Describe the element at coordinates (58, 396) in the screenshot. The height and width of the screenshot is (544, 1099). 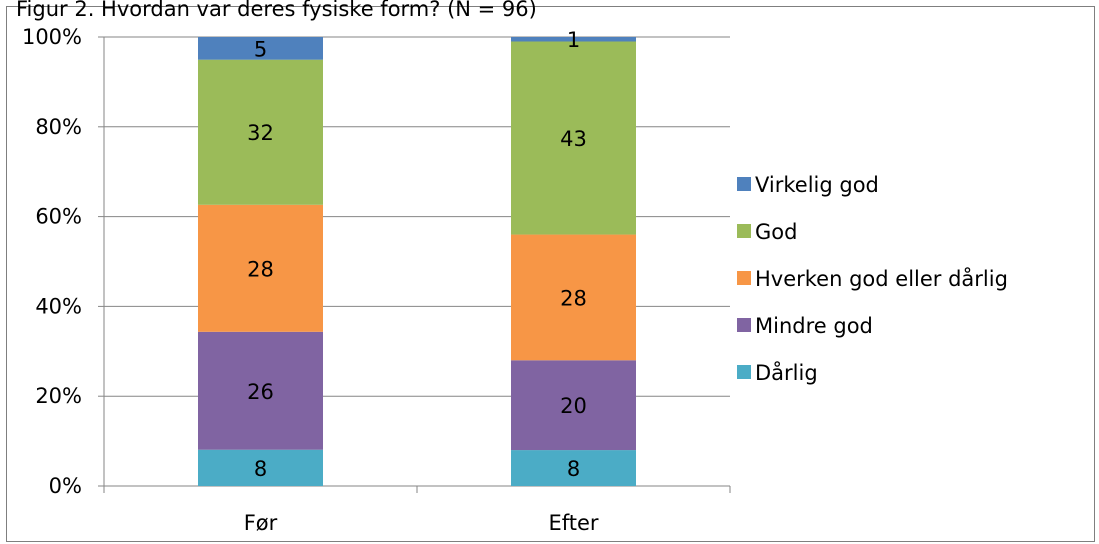
I see `y-tick-label: 20%` at that location.